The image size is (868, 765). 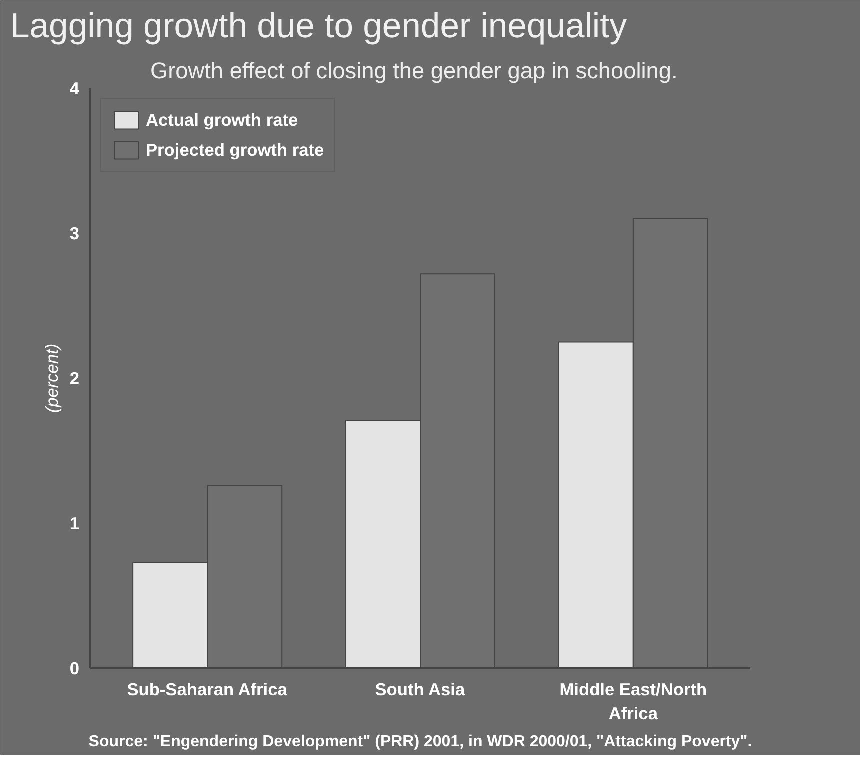 I want to click on legend-label: Actual growth rate, so click(x=222, y=120).